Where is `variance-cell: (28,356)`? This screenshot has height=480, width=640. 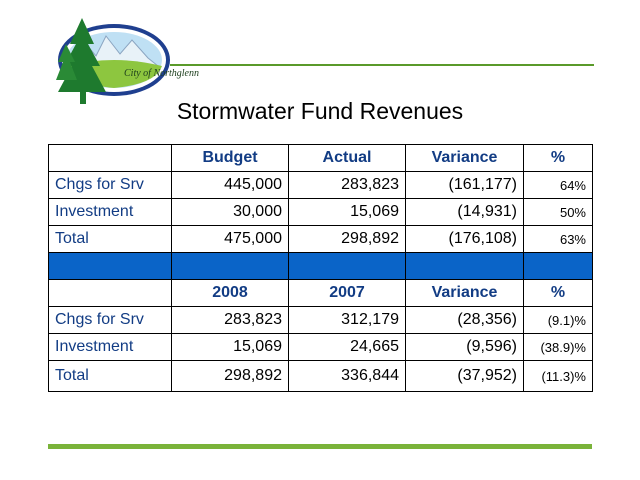 variance-cell: (28,356) is located at coordinates (464, 320).